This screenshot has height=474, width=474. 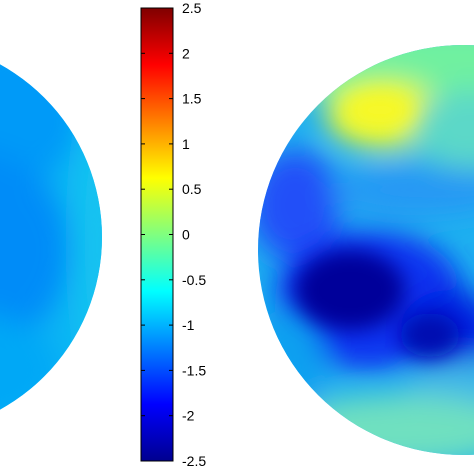 I want to click on right-map-lower-left, so click(x=291, y=370).